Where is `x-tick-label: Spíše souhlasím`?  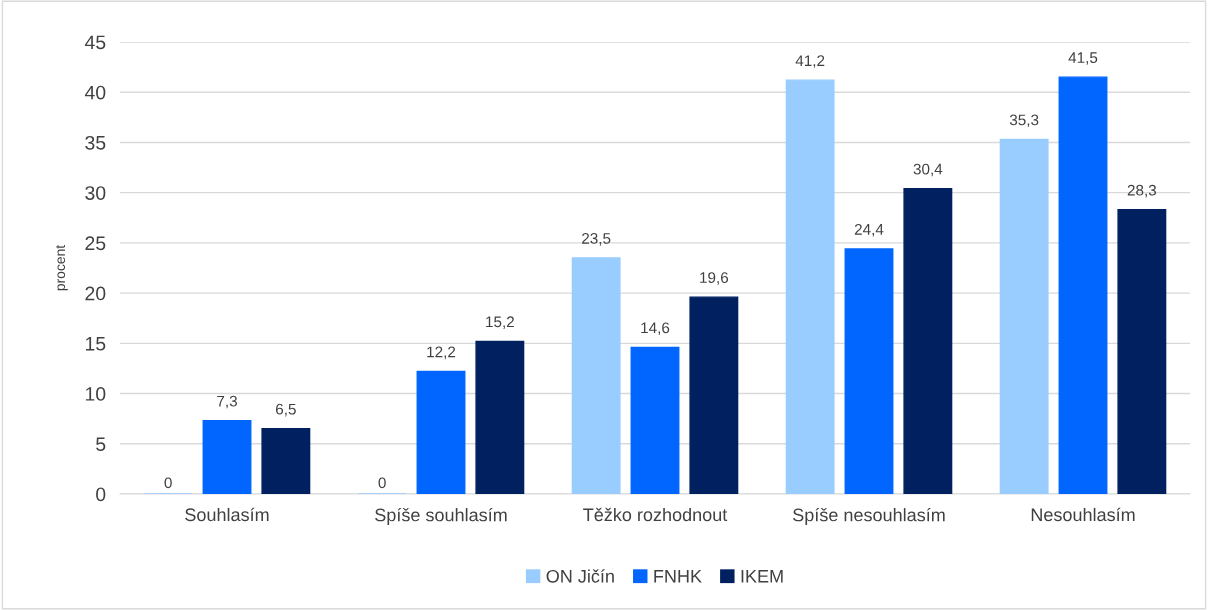
x-tick-label: Spíše souhlasím is located at coordinates (441, 516).